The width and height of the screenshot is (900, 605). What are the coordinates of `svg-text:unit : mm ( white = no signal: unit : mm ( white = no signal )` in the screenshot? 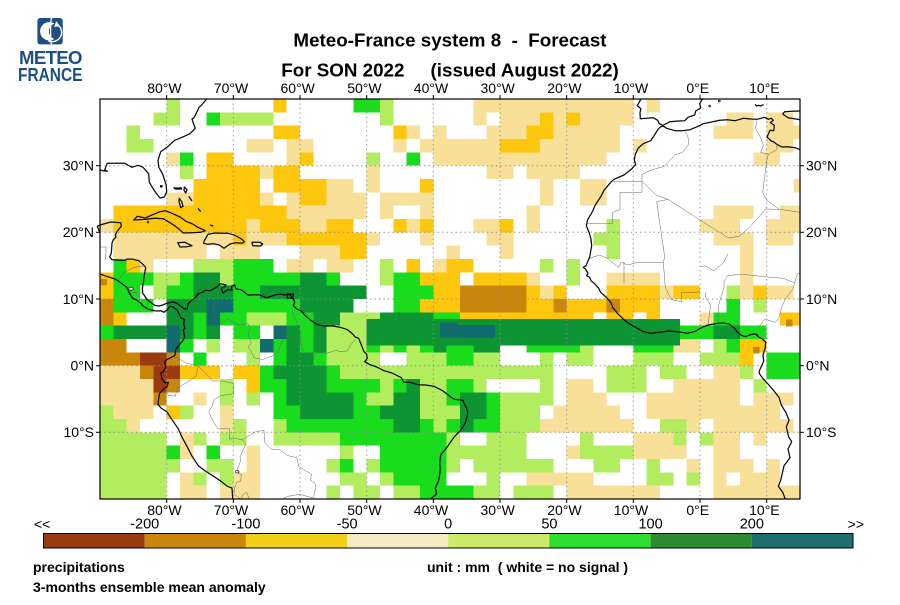 It's located at (527, 567).